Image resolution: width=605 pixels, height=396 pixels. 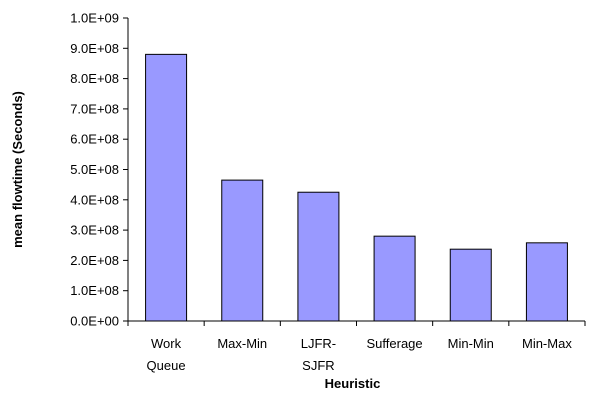 I want to click on y-tick-label: 6.0E+08, so click(x=94, y=139).